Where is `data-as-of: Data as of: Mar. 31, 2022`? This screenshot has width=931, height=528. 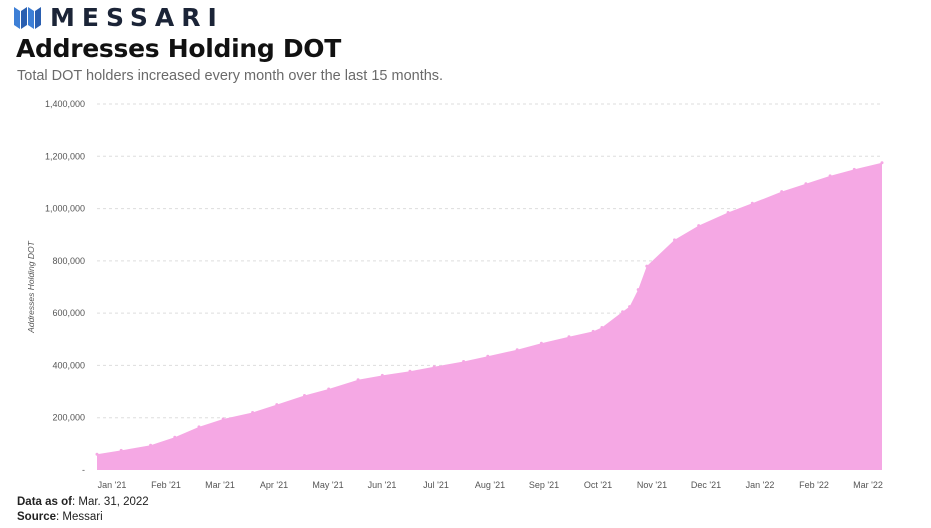
data-as-of: Data as of: Mar. 31, 2022 is located at coordinates (83, 502).